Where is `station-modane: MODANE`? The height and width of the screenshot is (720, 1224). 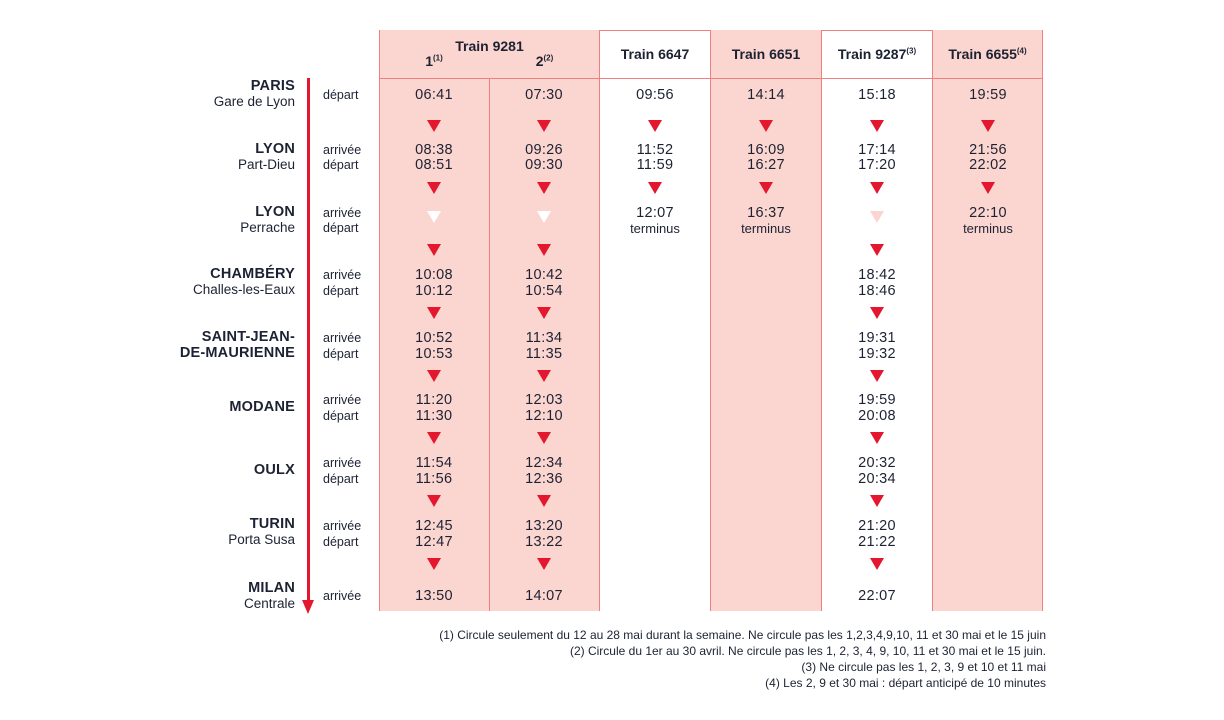
station-modane: MODANE is located at coordinates (262, 407).